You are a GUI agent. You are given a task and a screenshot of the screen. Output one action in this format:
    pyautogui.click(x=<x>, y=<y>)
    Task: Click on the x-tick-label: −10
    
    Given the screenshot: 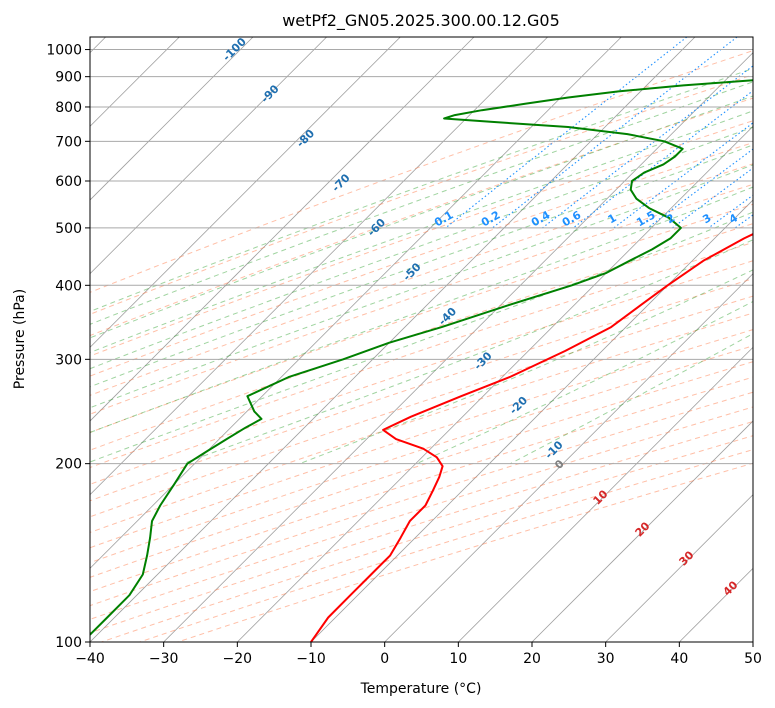 What is the action you would take?
    pyautogui.click(x=311, y=659)
    